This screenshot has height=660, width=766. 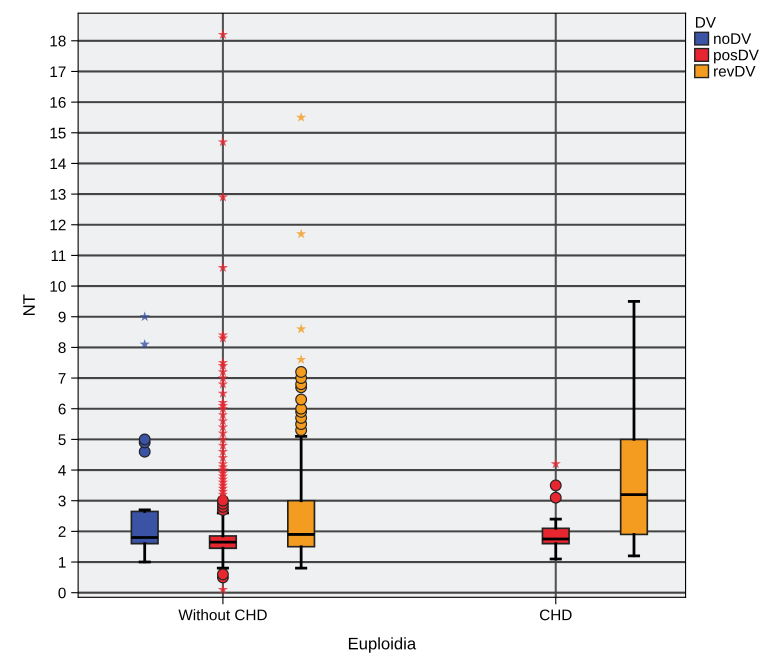 What do you see at coordinates (62, 562) in the screenshot?
I see `y-tick-label: 1` at bounding box center [62, 562].